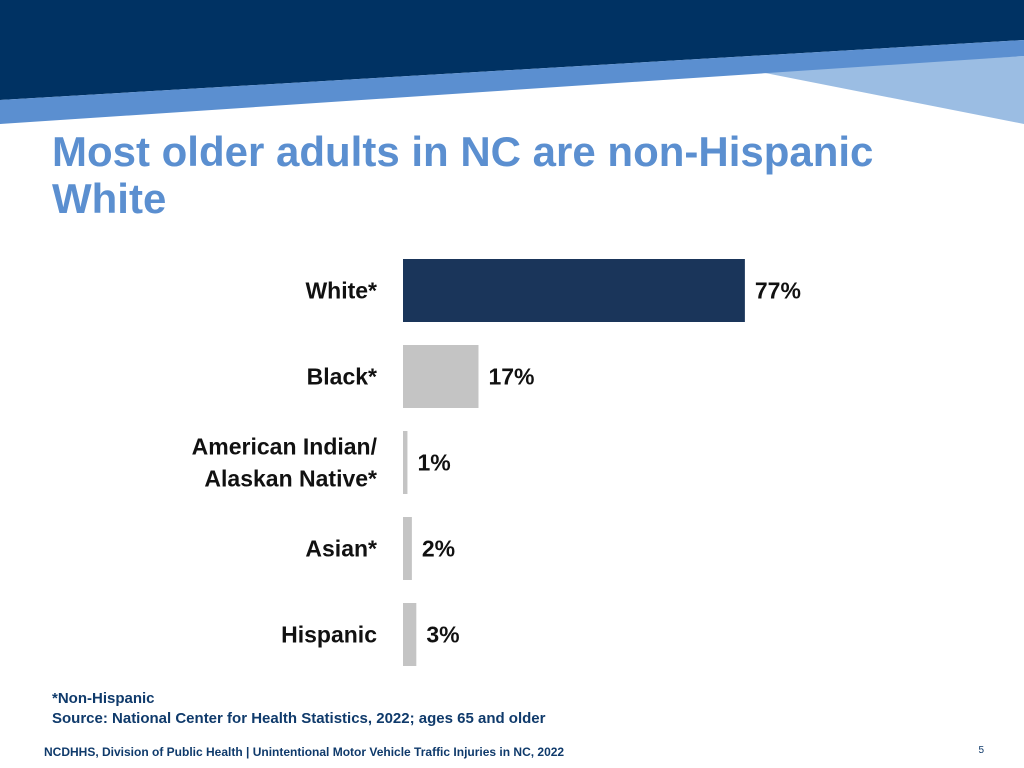 This screenshot has width=1024, height=768. I want to click on bar-asian, so click(407, 548).